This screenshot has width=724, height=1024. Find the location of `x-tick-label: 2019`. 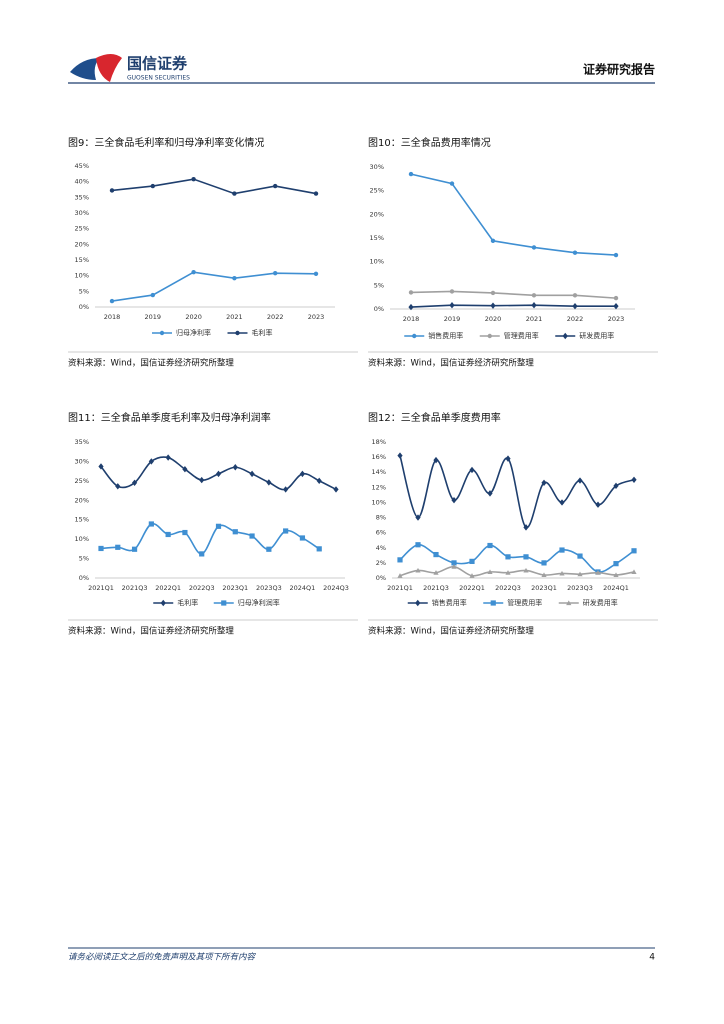

x-tick-label: 2019 is located at coordinates (452, 319).